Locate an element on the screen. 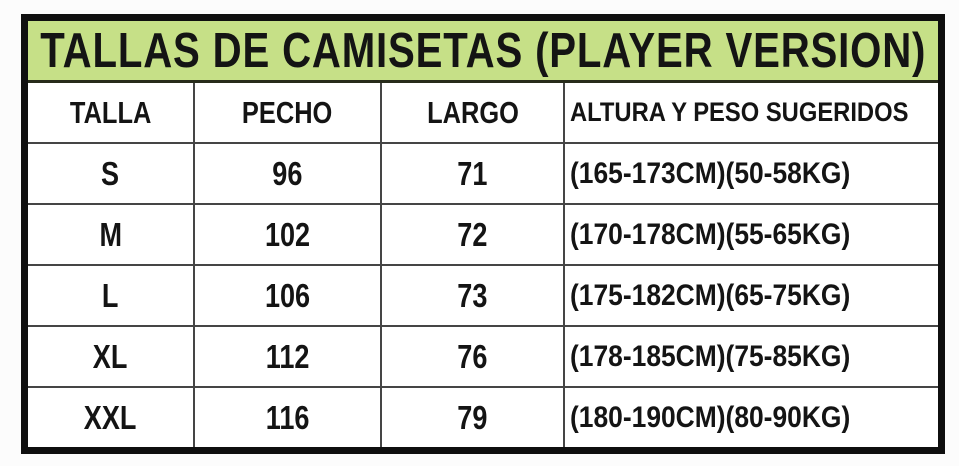 This screenshot has width=959, height=466. size-cell: XXL is located at coordinates (110, 417).